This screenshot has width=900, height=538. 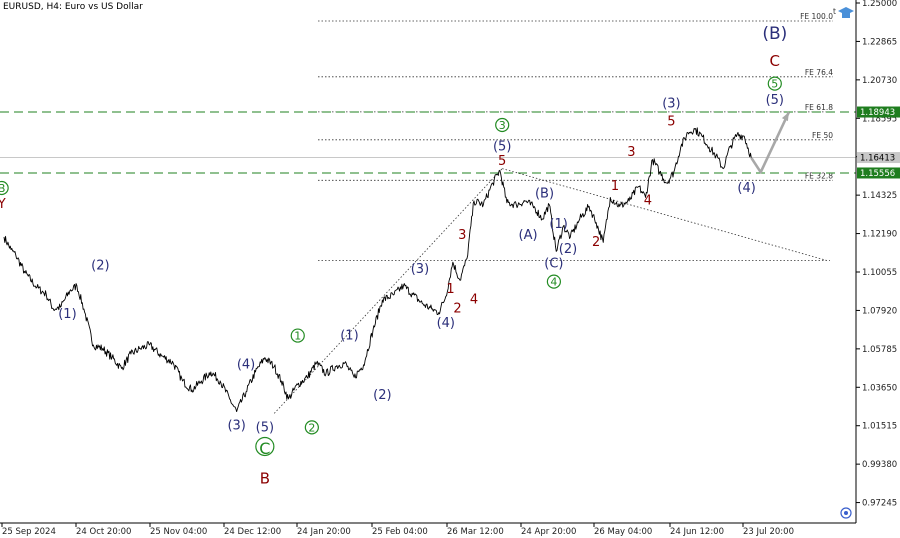 I want to click on price-tick-label: 1.10055, so click(x=879, y=273).